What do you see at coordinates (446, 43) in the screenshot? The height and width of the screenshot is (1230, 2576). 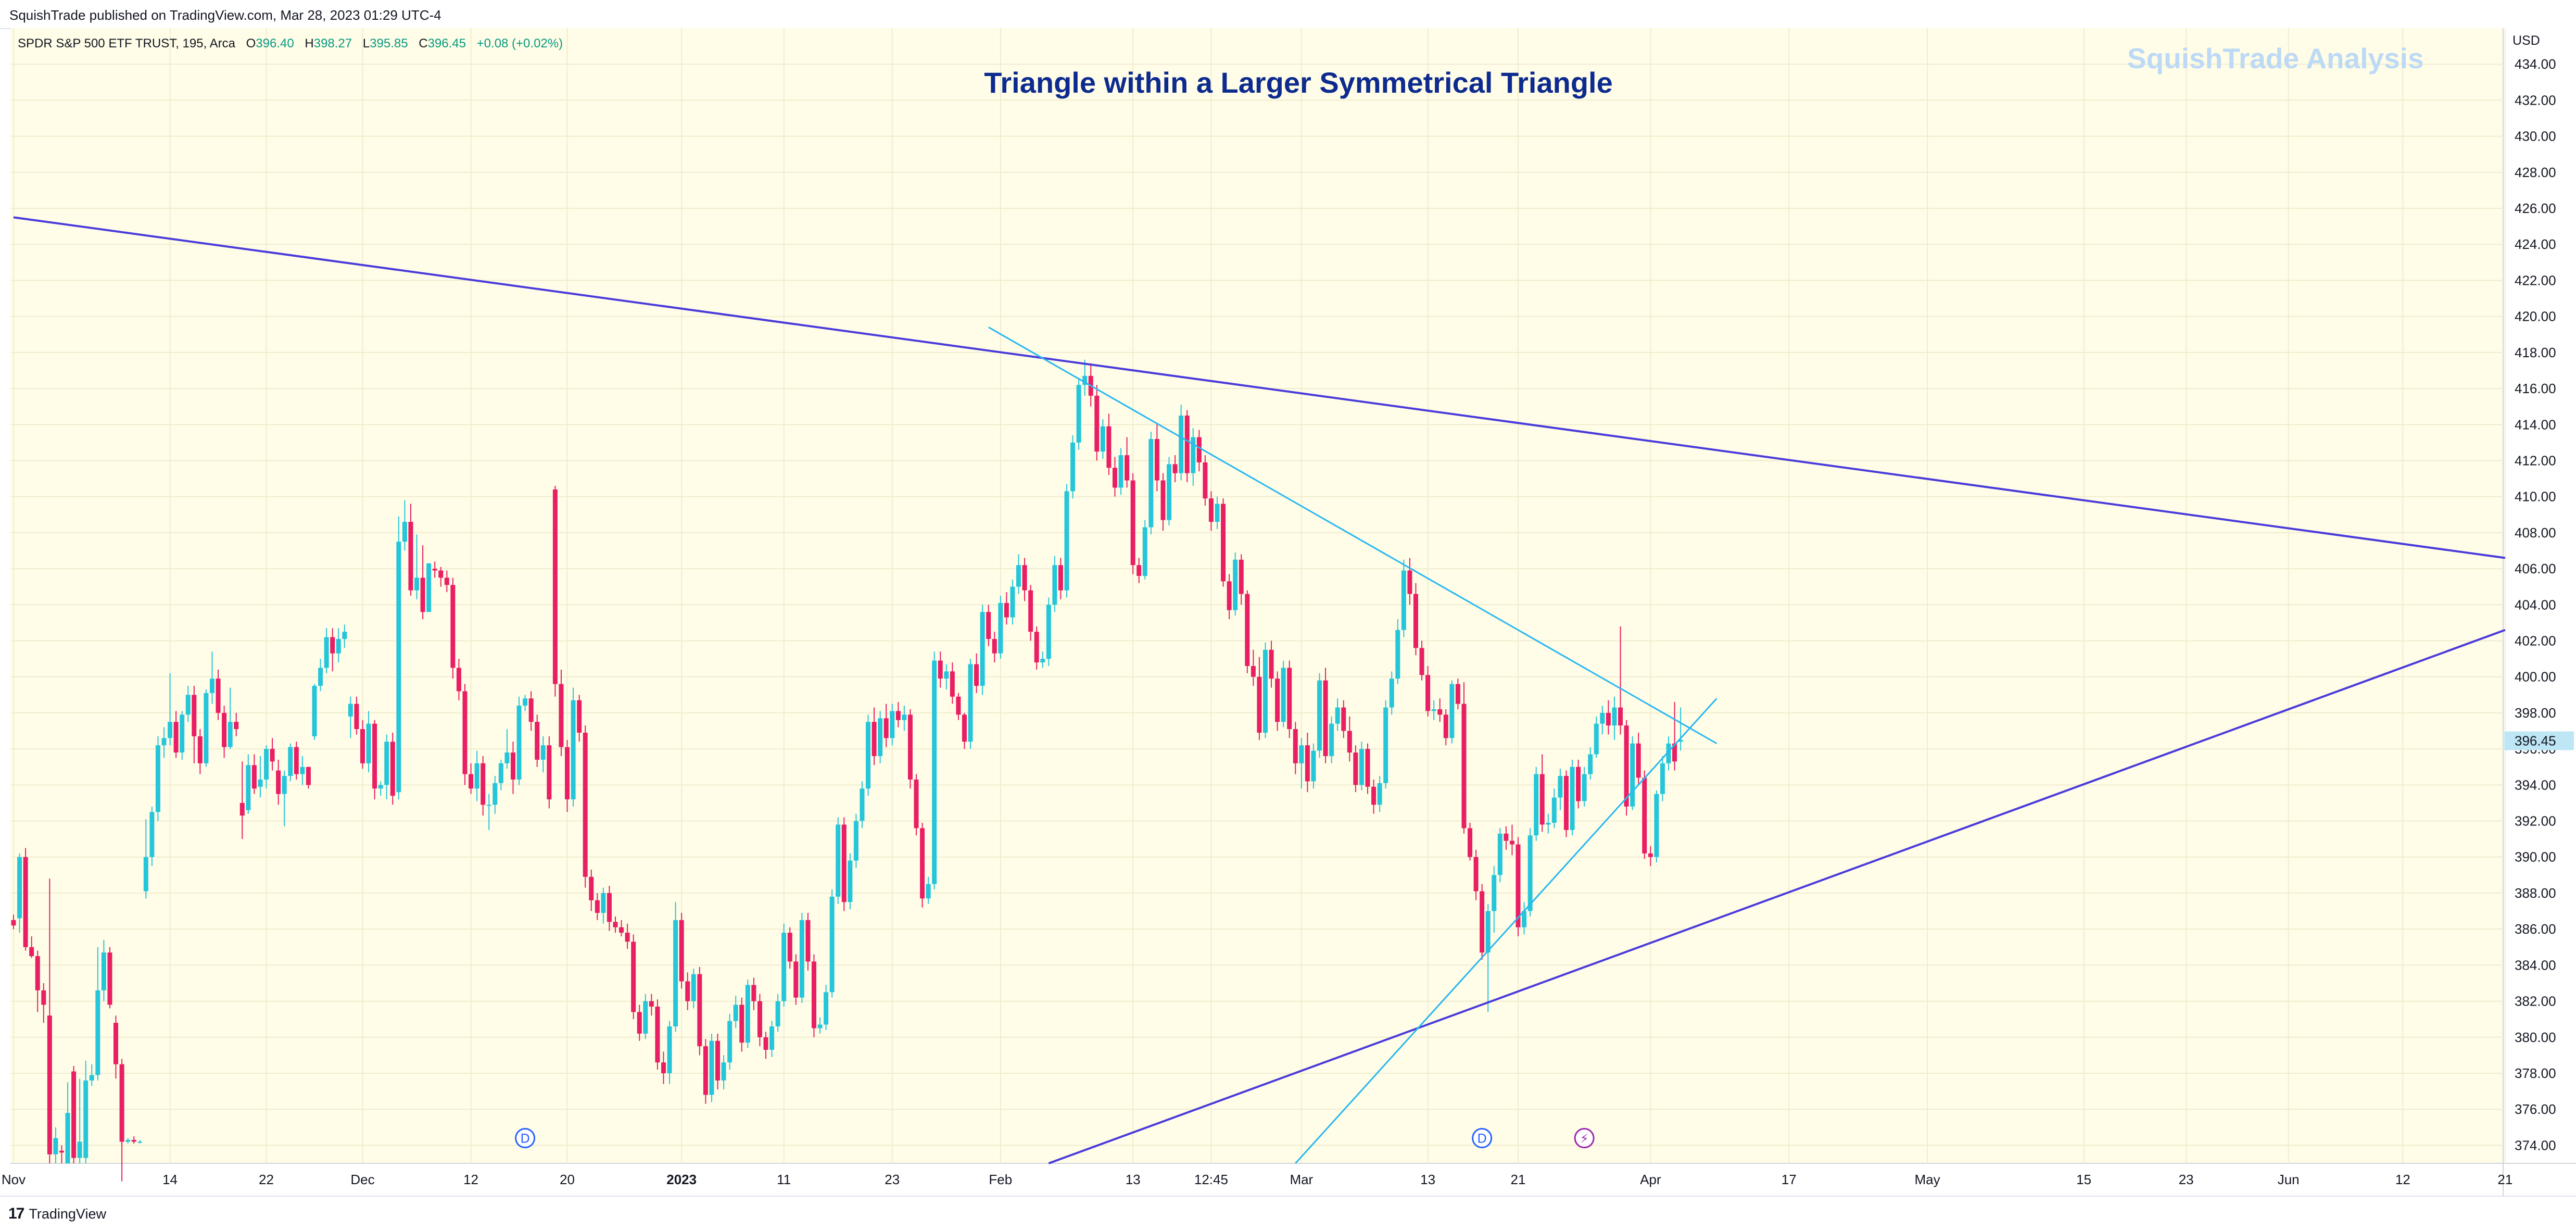 I see `close-value: 396.45` at bounding box center [446, 43].